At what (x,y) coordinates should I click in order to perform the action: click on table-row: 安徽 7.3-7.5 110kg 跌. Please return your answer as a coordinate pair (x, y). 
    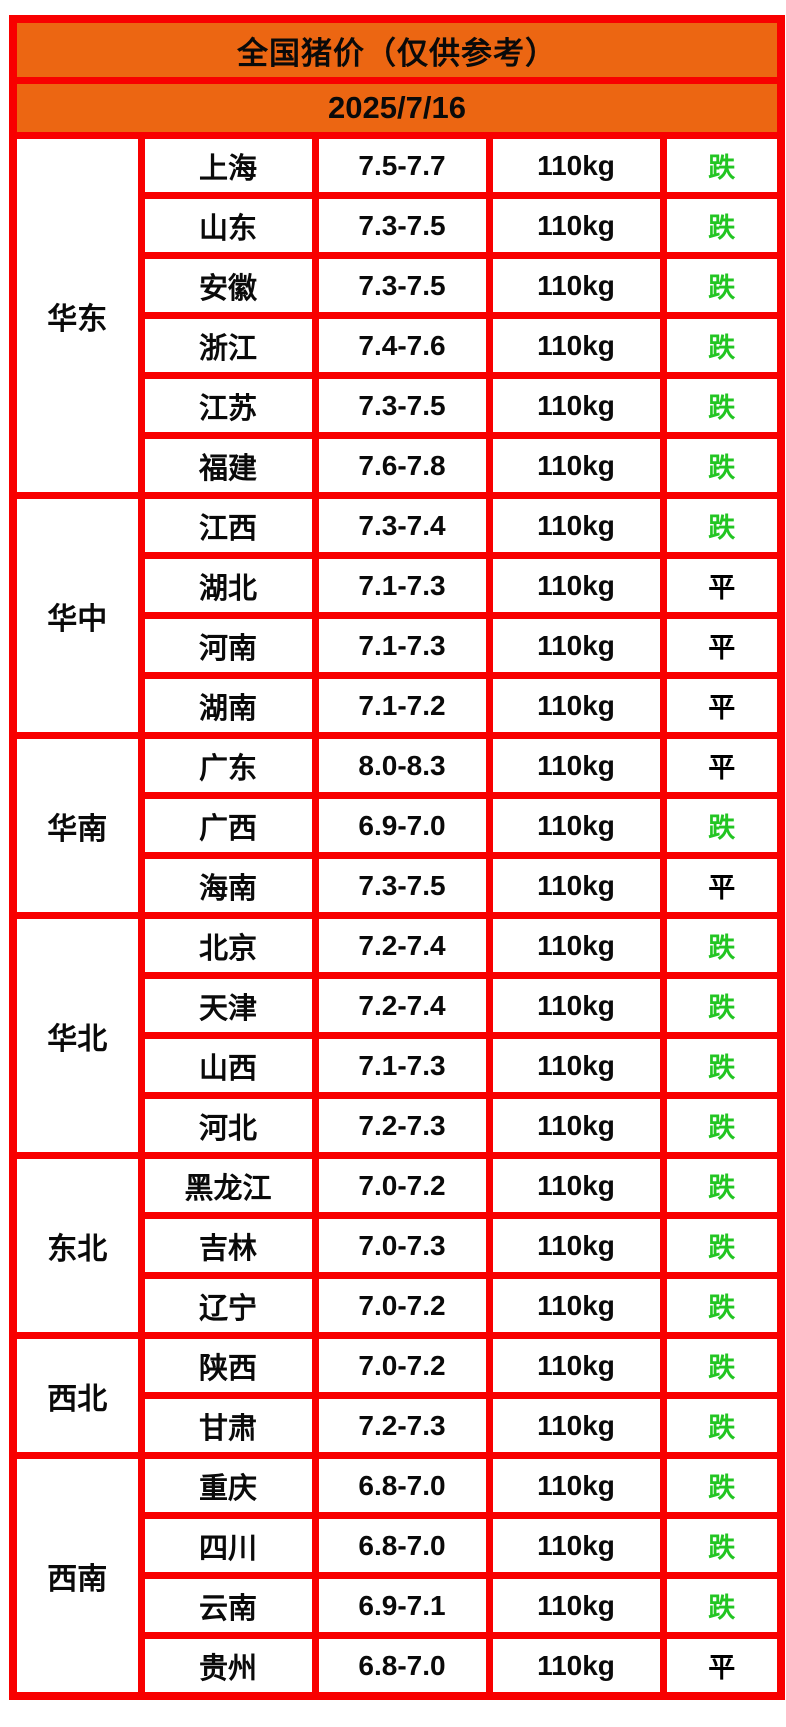
    Looking at the image, I should click on (399, 285).